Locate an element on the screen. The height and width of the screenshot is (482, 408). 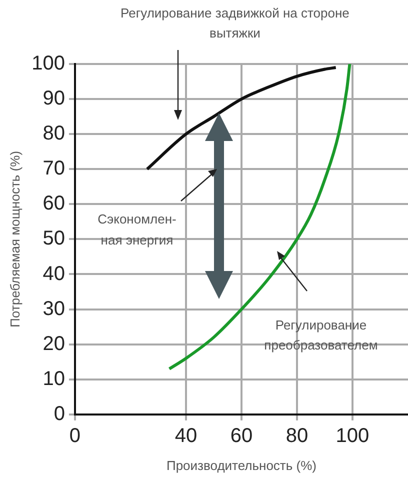
x-axis-title: Производительность (%) is located at coordinates (241, 465).